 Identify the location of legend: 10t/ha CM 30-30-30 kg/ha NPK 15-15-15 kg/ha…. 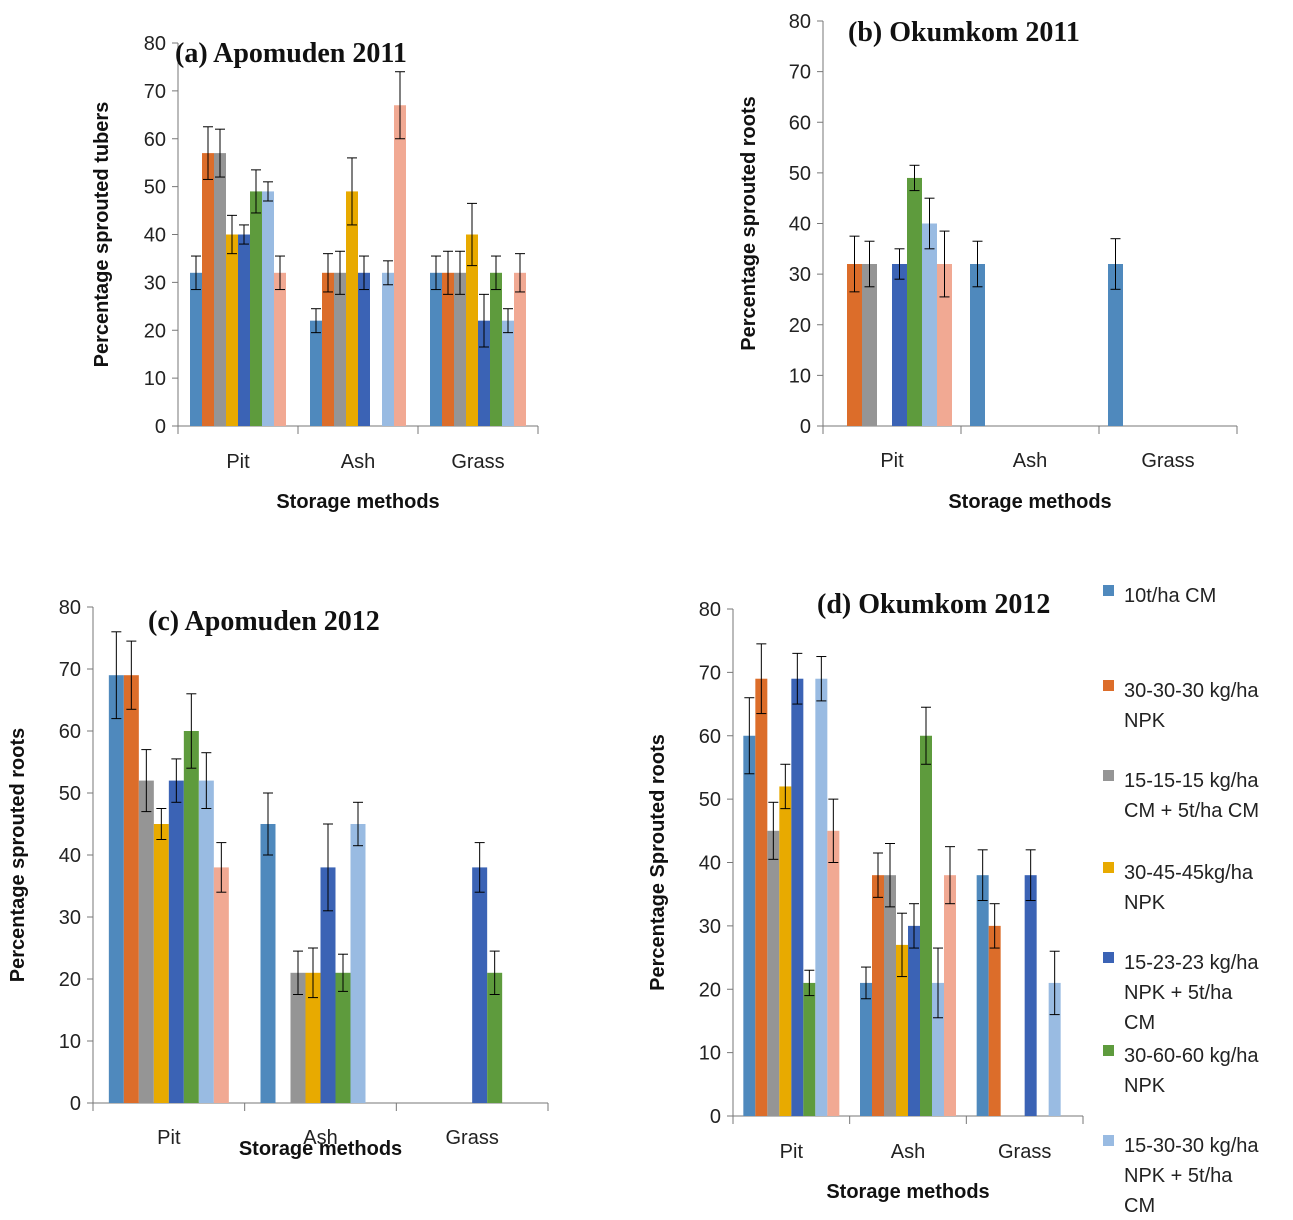
(1181, 901).